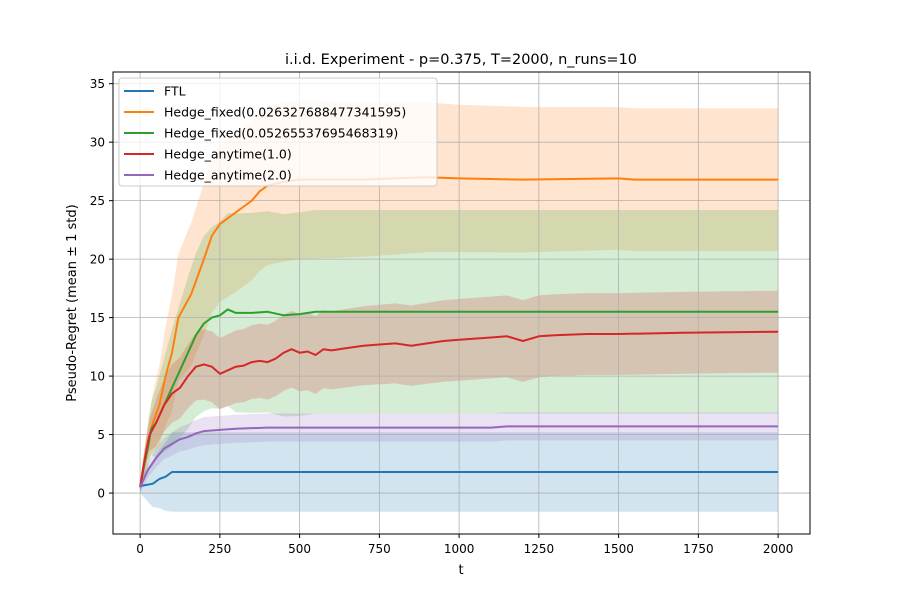  I want to click on legend-label-3: Hedge_anytime(1.0), so click(228, 154).